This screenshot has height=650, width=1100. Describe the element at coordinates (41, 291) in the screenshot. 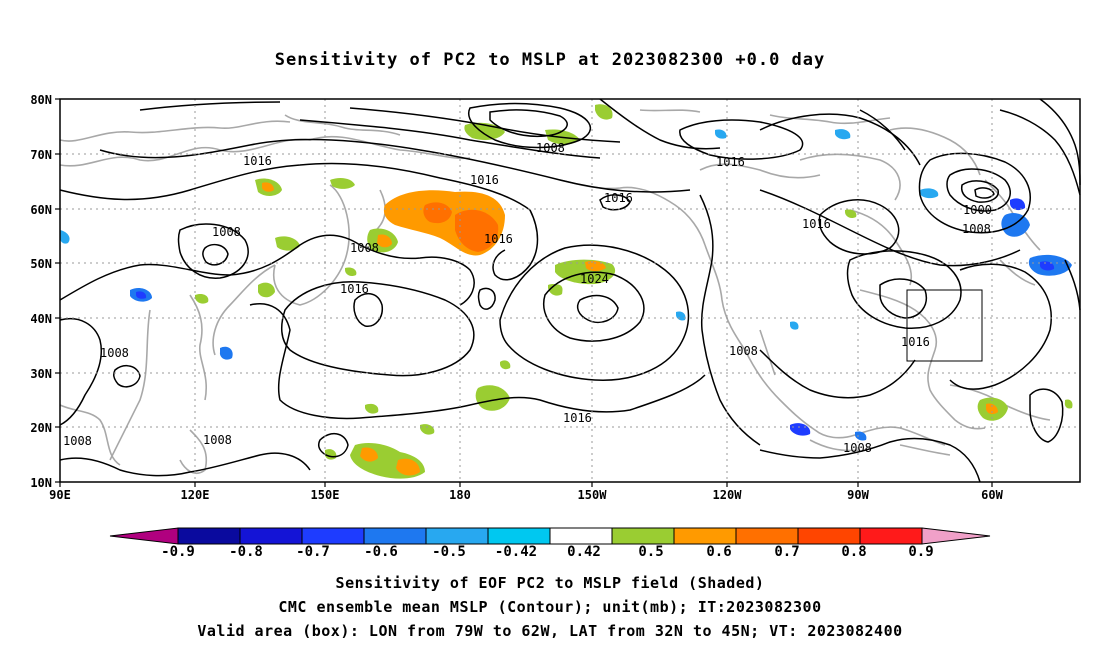

I see `latitude-labels: 80N 70N 60N 50N 40N 30N 20N 10N` at that location.